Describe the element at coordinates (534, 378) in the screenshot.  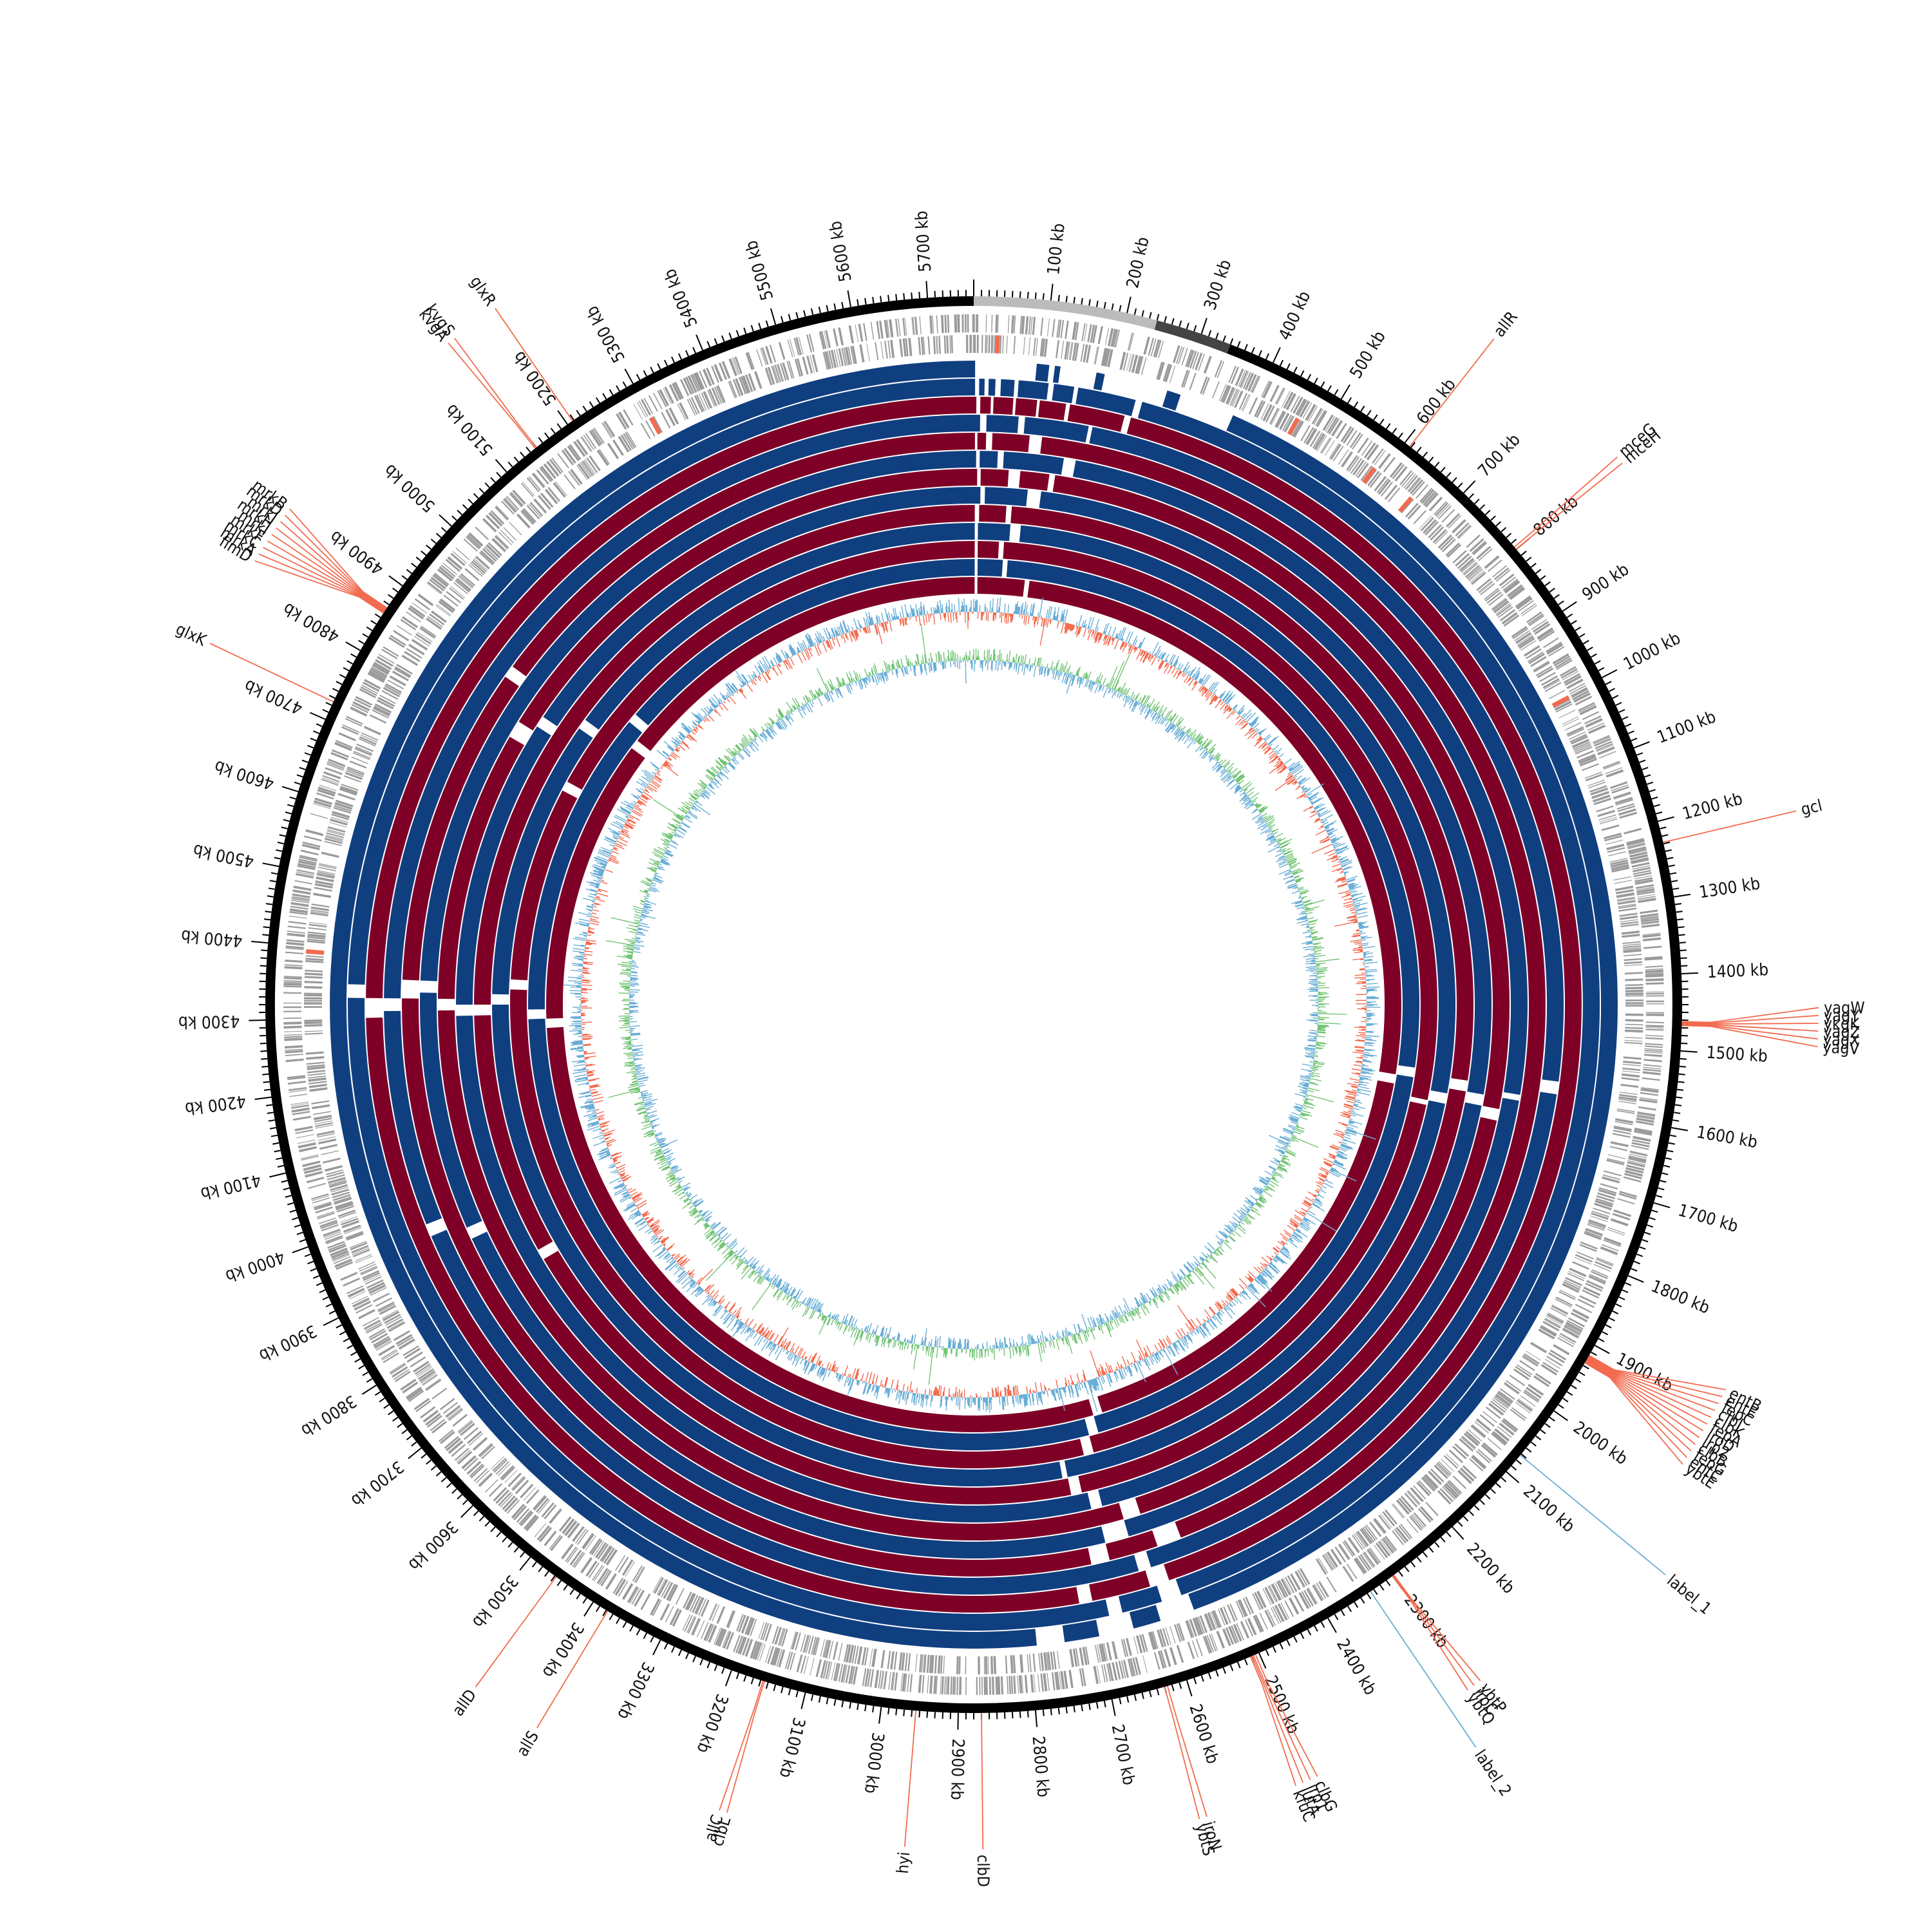
I see `kb-tick-label: 5200 kb` at that location.